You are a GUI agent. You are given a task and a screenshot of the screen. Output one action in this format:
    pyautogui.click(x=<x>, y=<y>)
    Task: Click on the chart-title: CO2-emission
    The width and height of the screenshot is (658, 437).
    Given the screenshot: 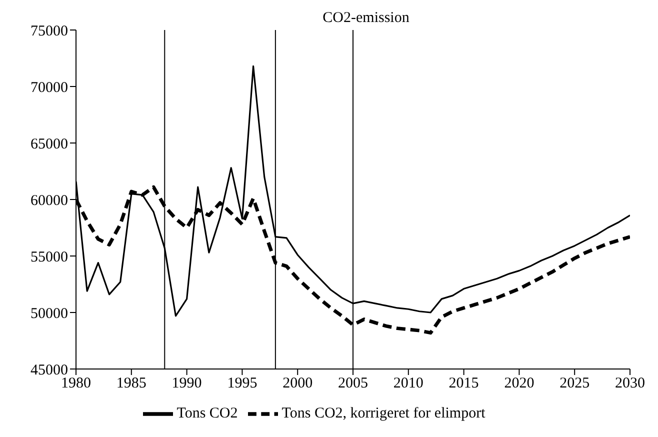 What is the action you would take?
    pyautogui.click(x=366, y=18)
    